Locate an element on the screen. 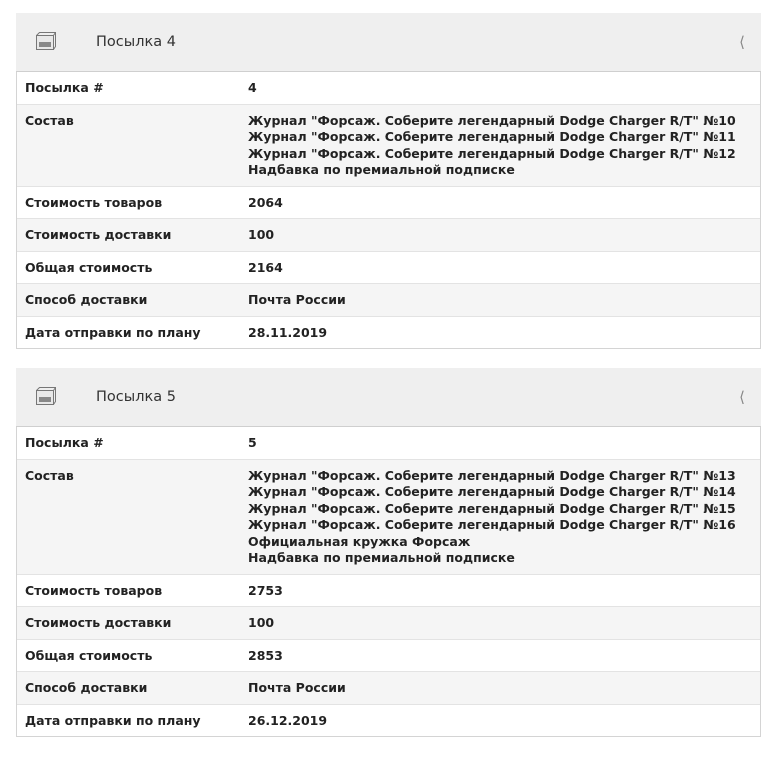 This screenshot has width=779, height=780. table-row: Стоимость товаров 2753 is located at coordinates (388, 591).